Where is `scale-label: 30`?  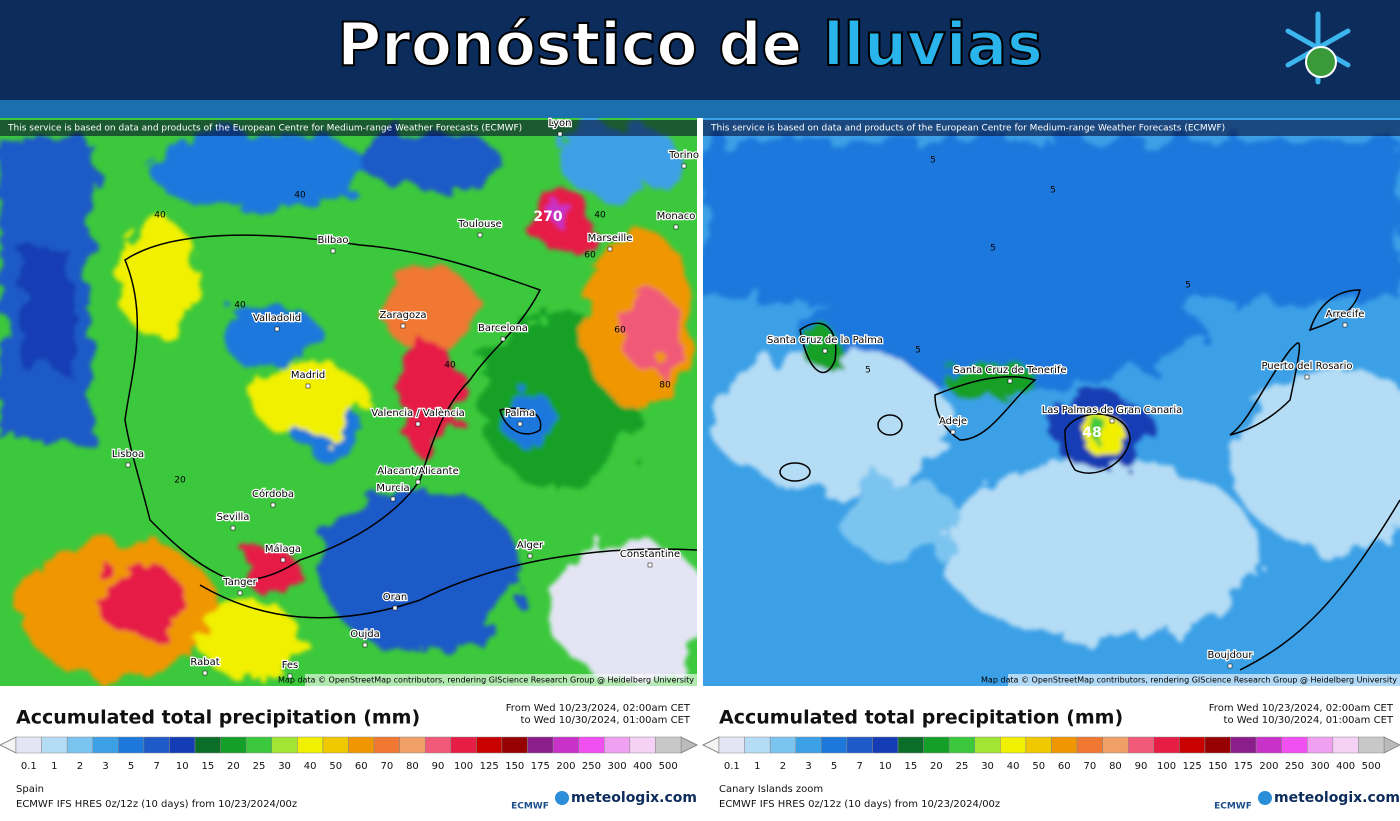 scale-label: 30 is located at coordinates (987, 766).